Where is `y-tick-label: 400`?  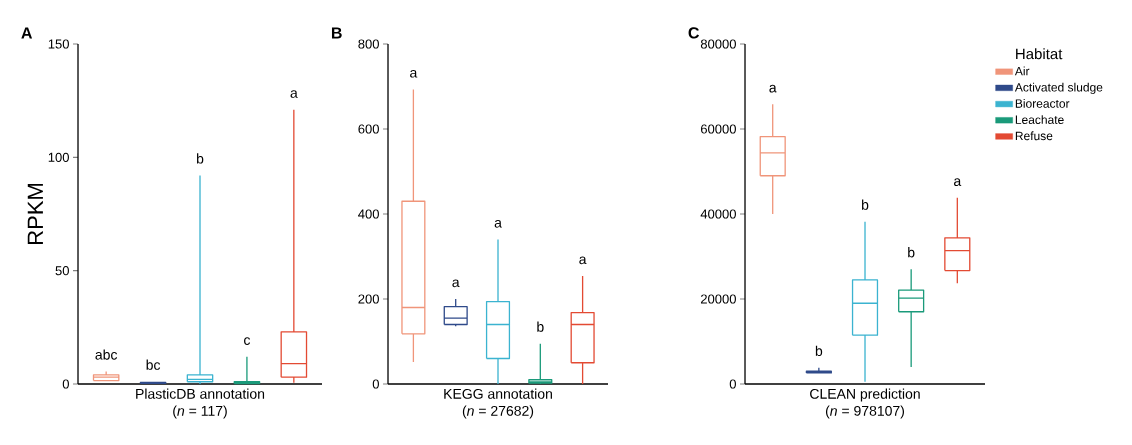
y-tick-label: 400 is located at coordinates (368, 214).